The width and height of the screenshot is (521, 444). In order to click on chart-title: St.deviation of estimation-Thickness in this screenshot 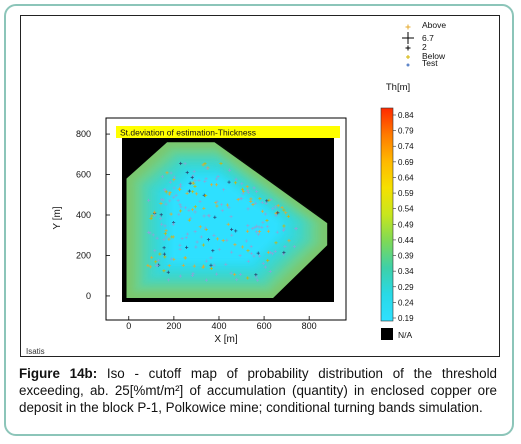, I will do `click(188, 133)`.